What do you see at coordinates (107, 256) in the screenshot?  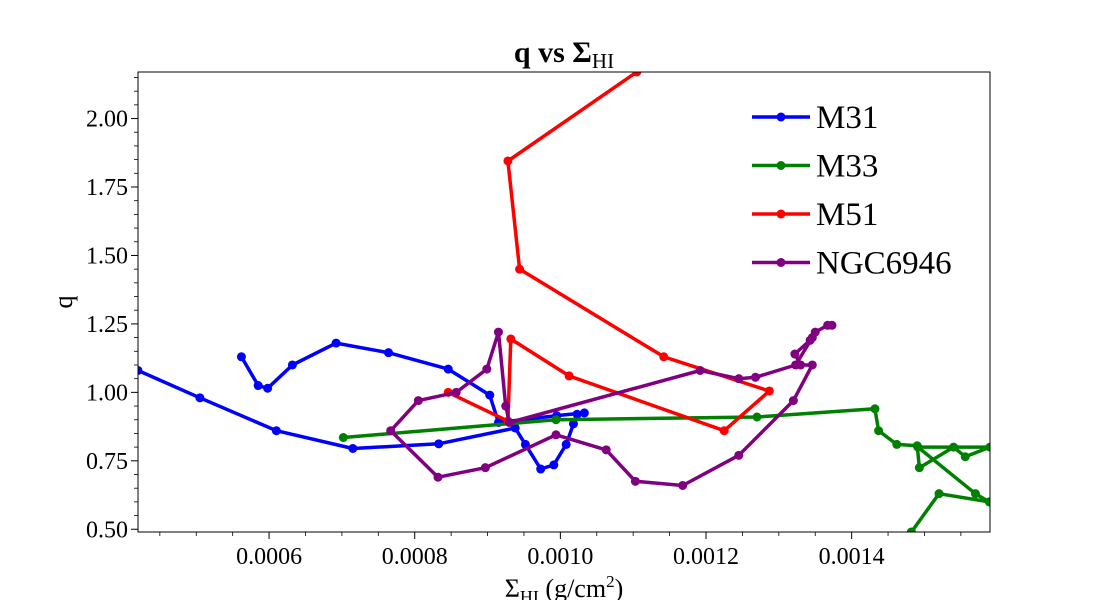 I see `y-tick-label: 1.50` at bounding box center [107, 256].